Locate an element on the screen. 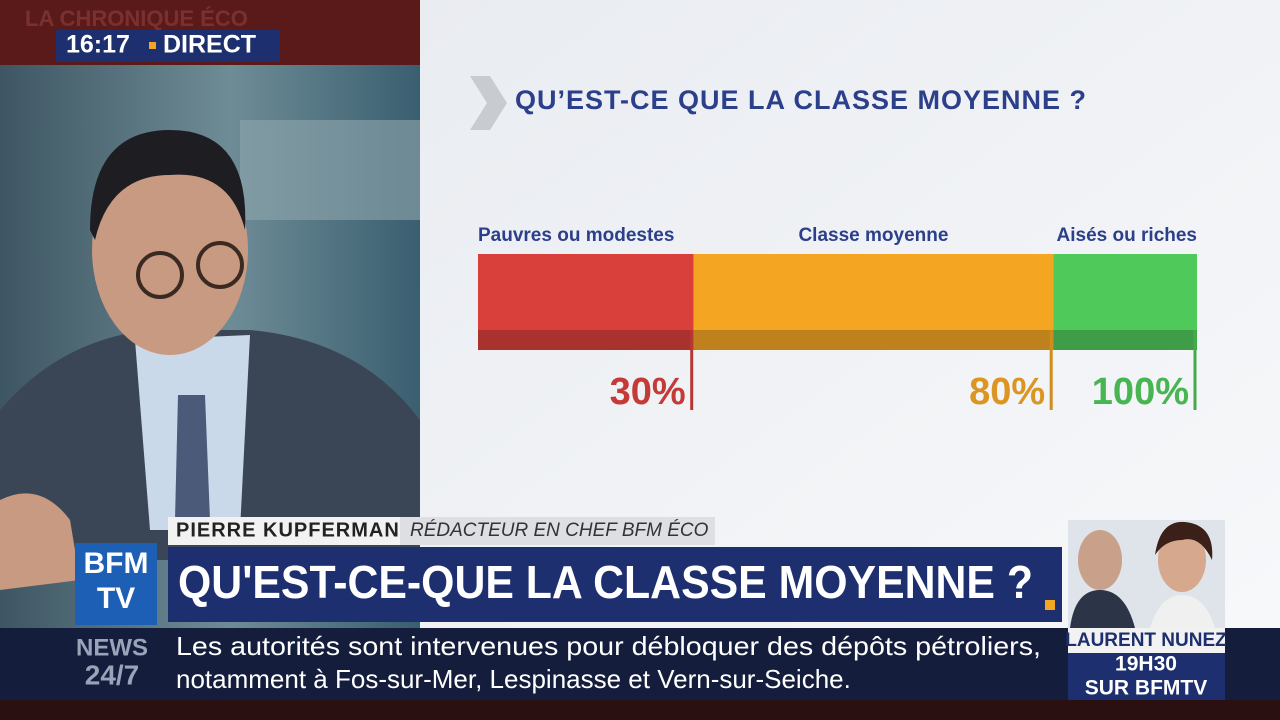 The width and height of the screenshot is (1280, 720). role-box is located at coordinates (557, 531).